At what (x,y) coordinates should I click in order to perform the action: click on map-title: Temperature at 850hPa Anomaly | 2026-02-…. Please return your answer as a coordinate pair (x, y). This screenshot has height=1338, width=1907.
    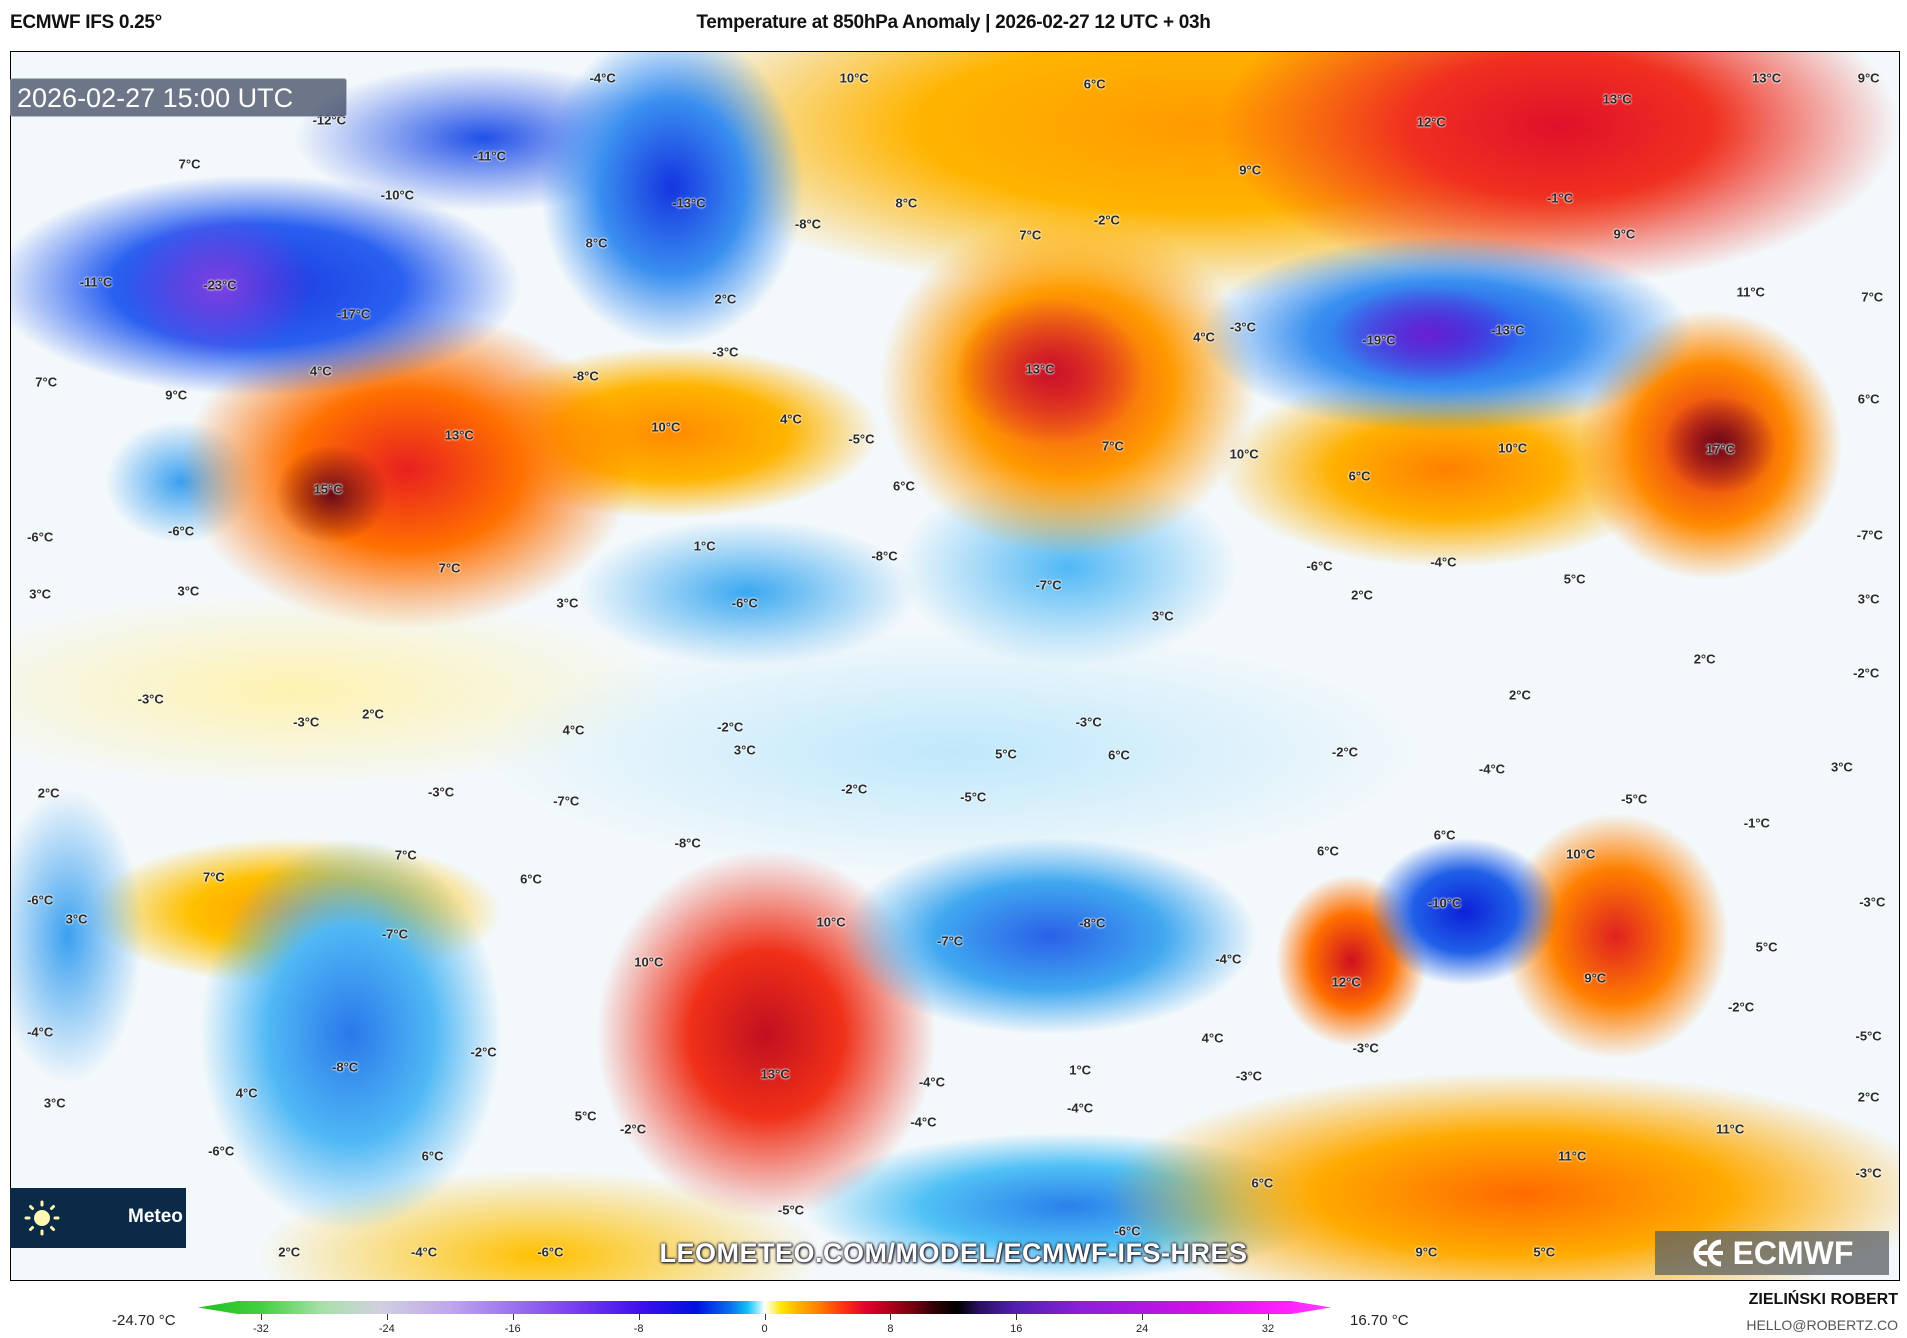
    Looking at the image, I should click on (953, 22).